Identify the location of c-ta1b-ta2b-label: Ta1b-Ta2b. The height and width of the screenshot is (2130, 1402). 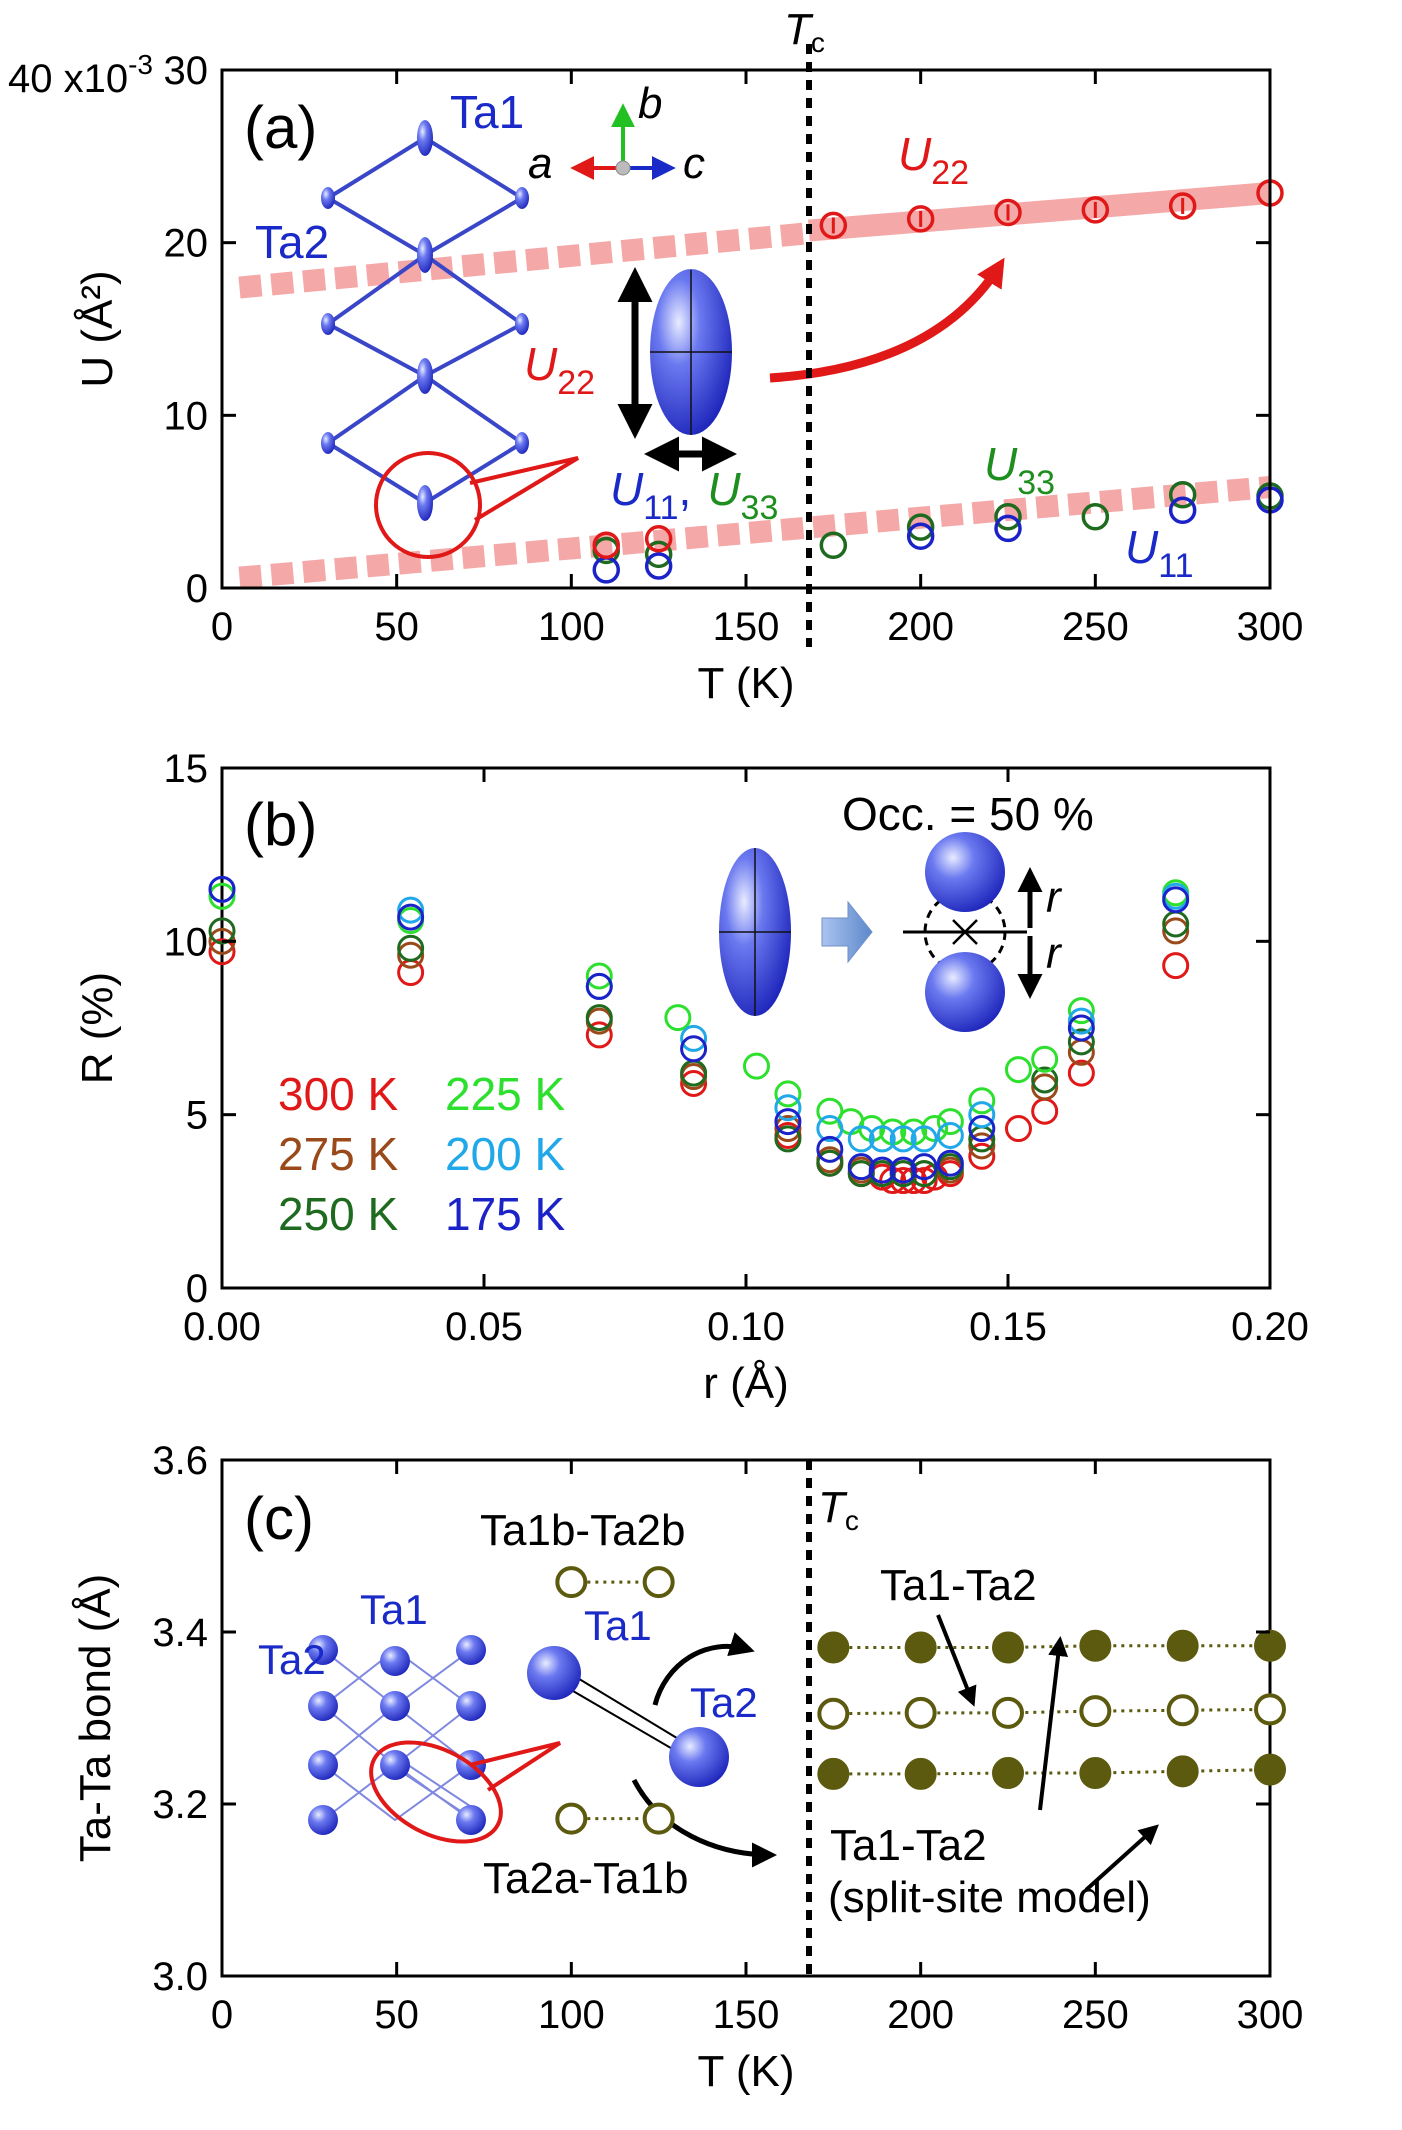
(582, 1530).